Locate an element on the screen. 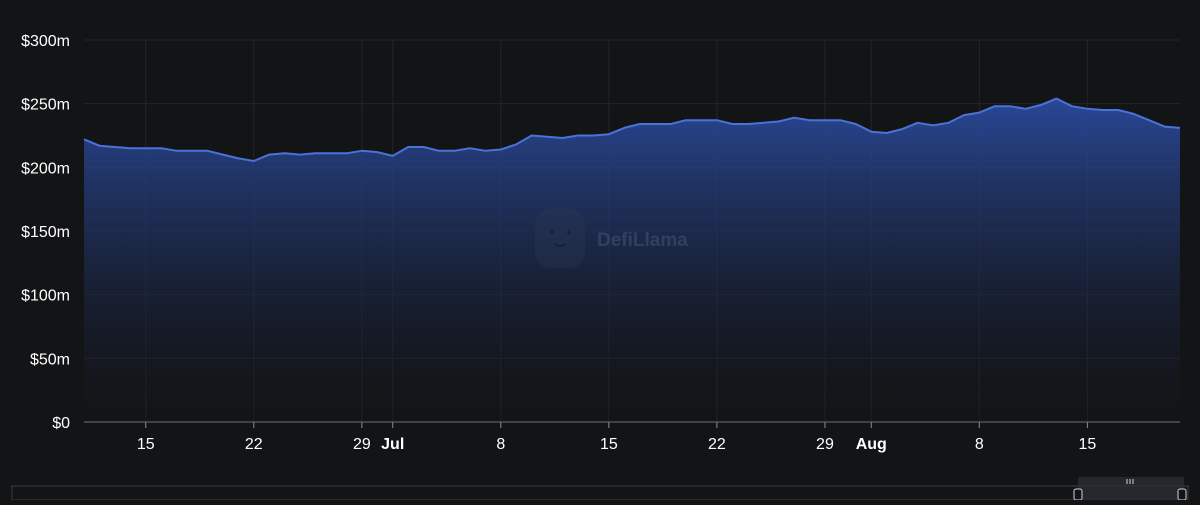 The height and width of the screenshot is (505, 1200). range-slider is located at coordinates (600, 489).